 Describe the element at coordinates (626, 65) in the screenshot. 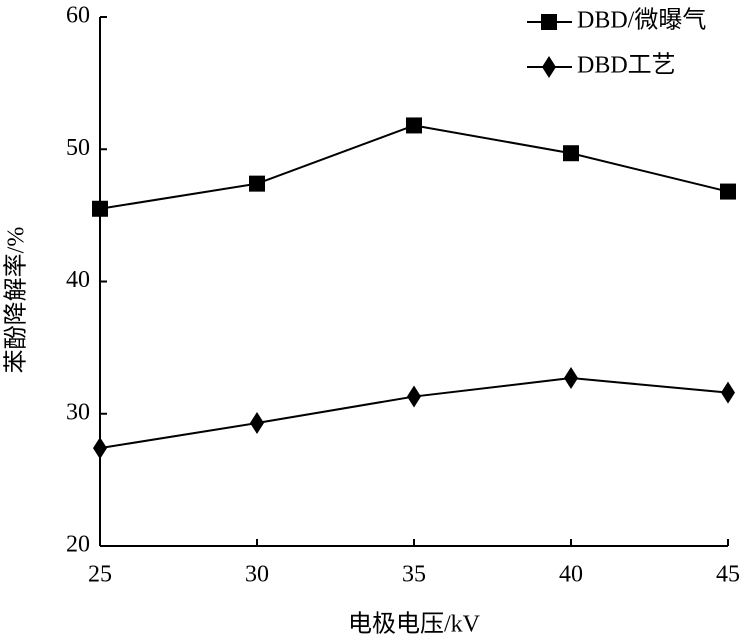

I see `legend-label: DBD工艺` at that location.